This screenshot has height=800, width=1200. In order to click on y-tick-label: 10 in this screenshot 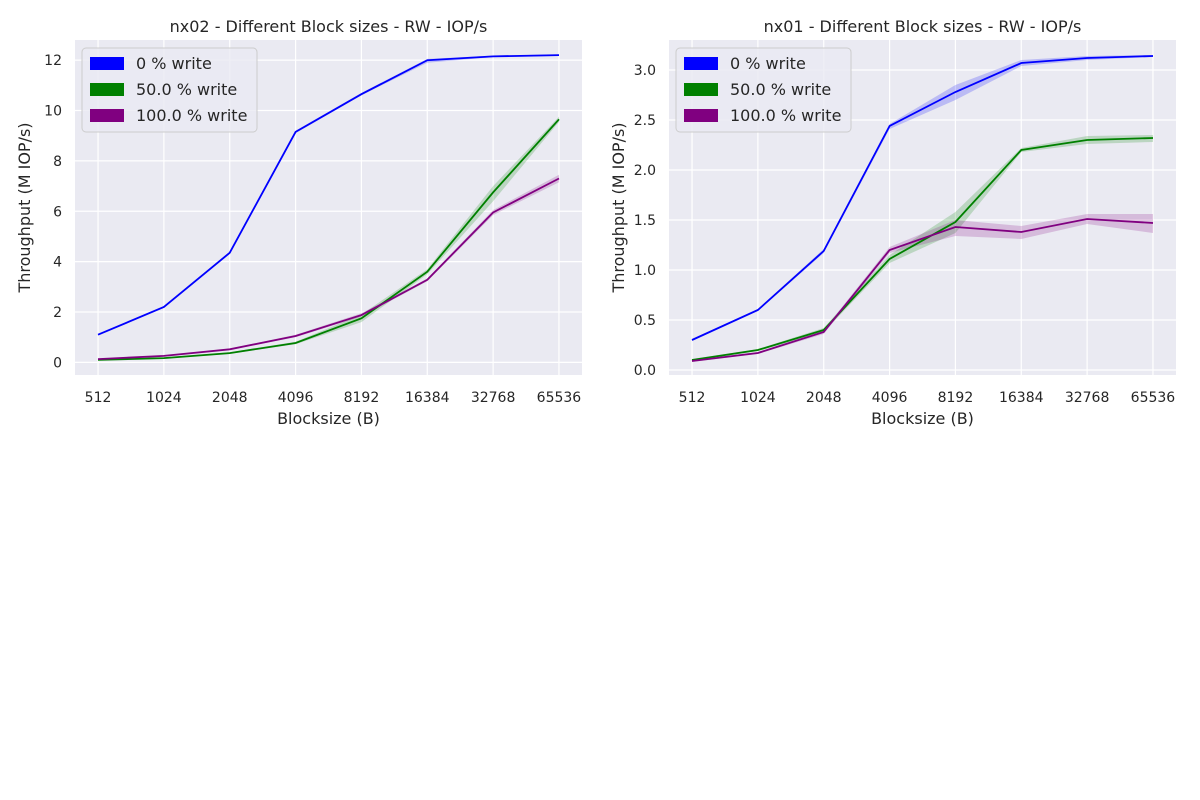, I will do `click(53, 112)`.